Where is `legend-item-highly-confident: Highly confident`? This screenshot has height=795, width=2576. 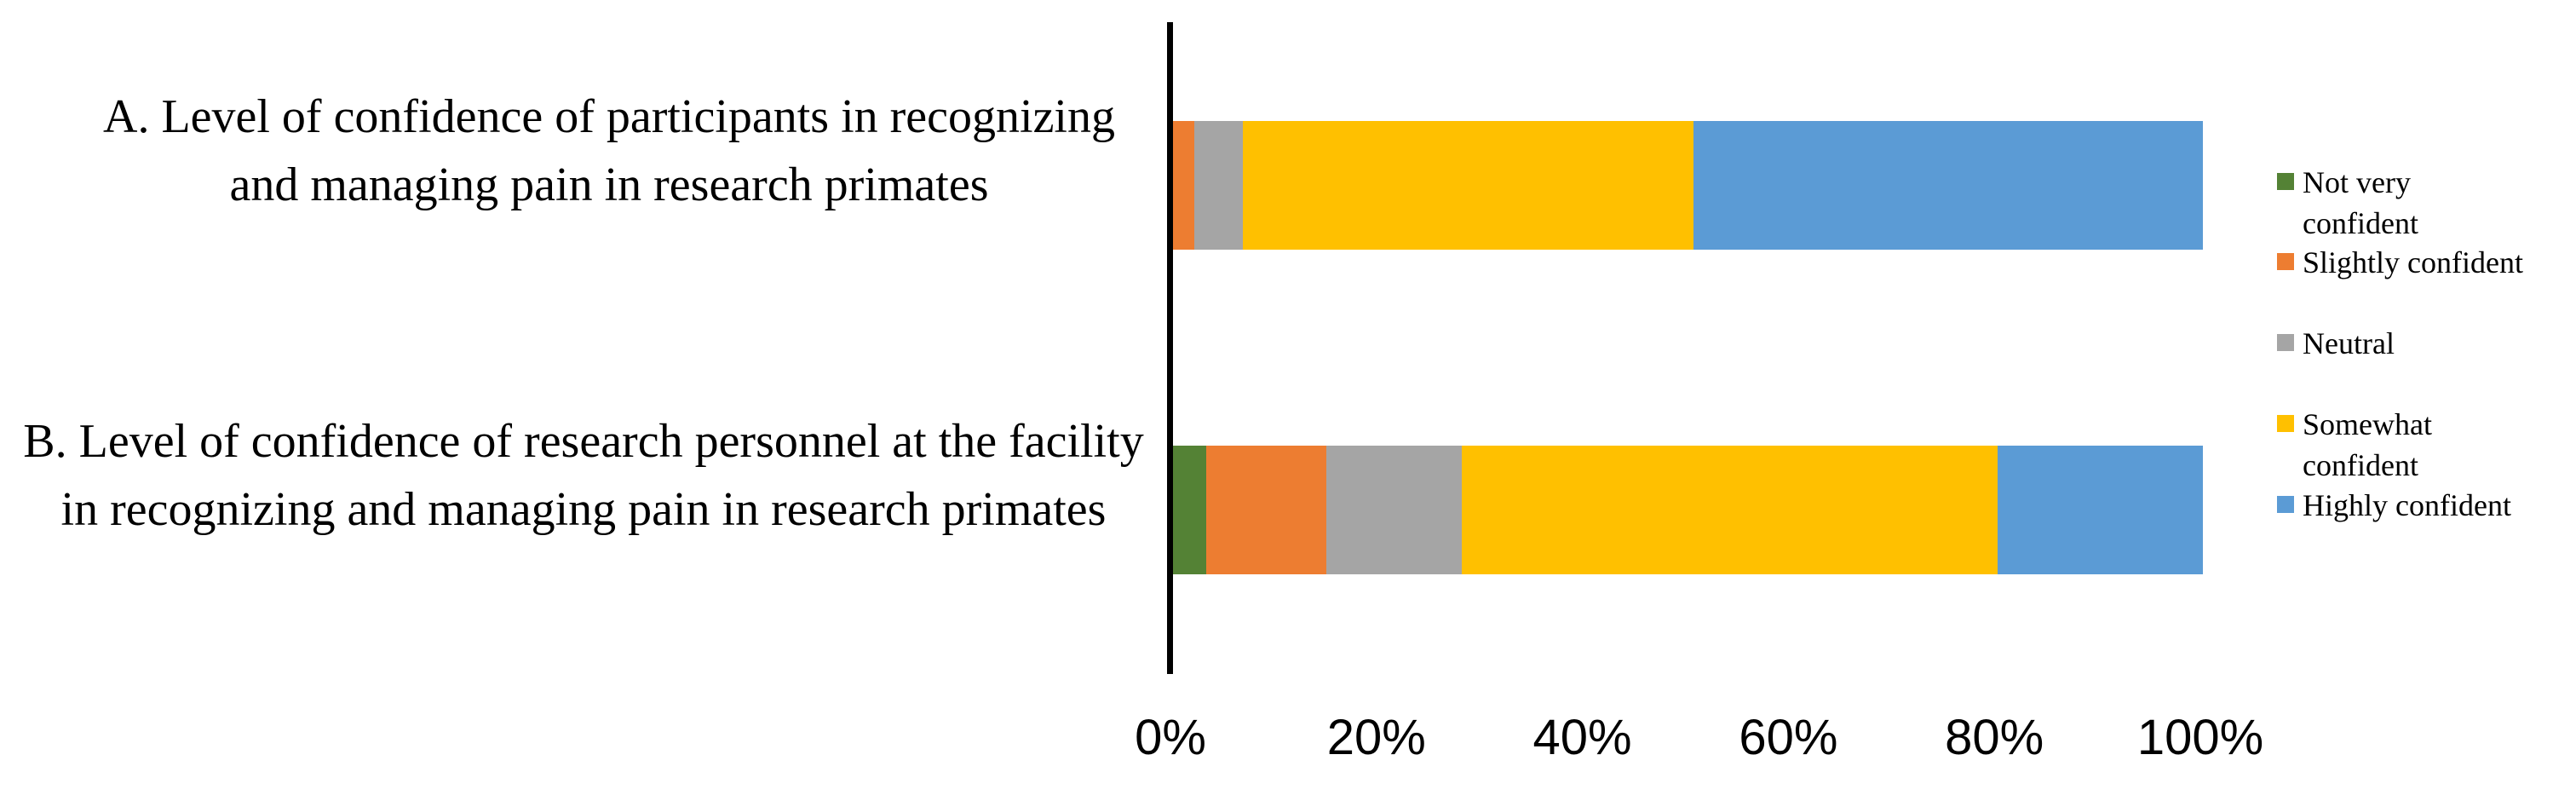 legend-item-highly-confident: Highly confident is located at coordinates (2424, 505).